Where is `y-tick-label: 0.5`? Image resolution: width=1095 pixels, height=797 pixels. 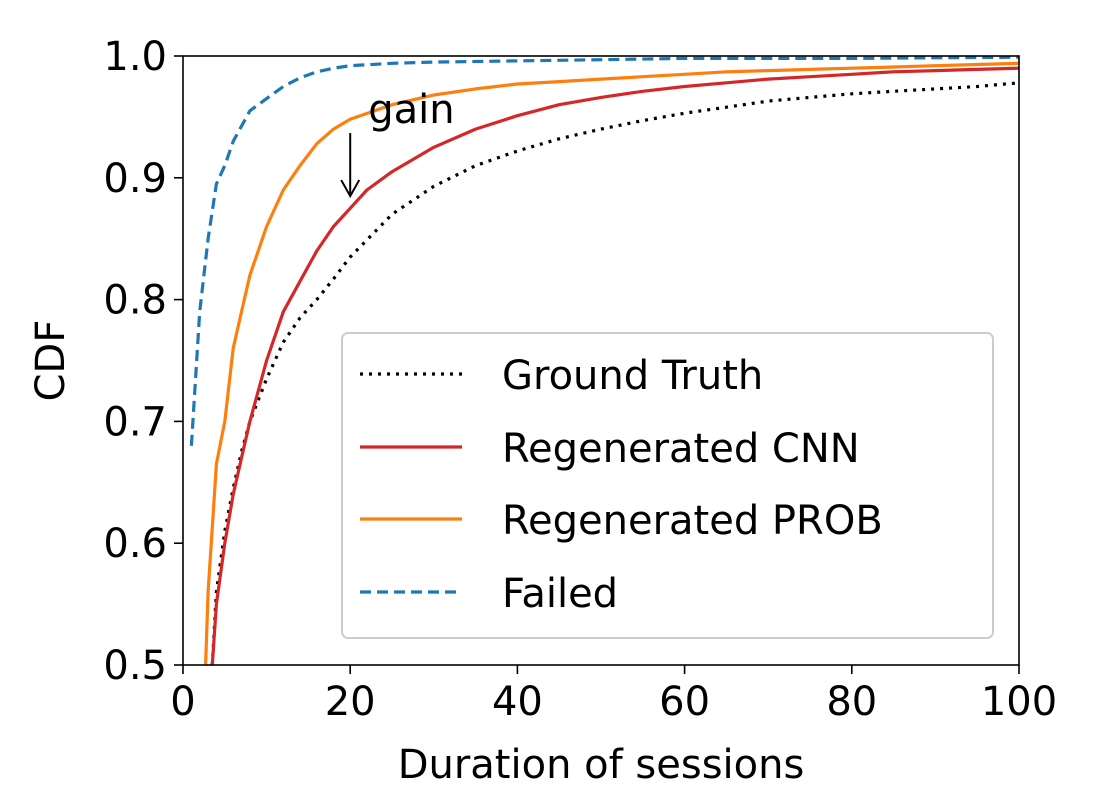
y-tick-label: 0.5 is located at coordinates (135, 666).